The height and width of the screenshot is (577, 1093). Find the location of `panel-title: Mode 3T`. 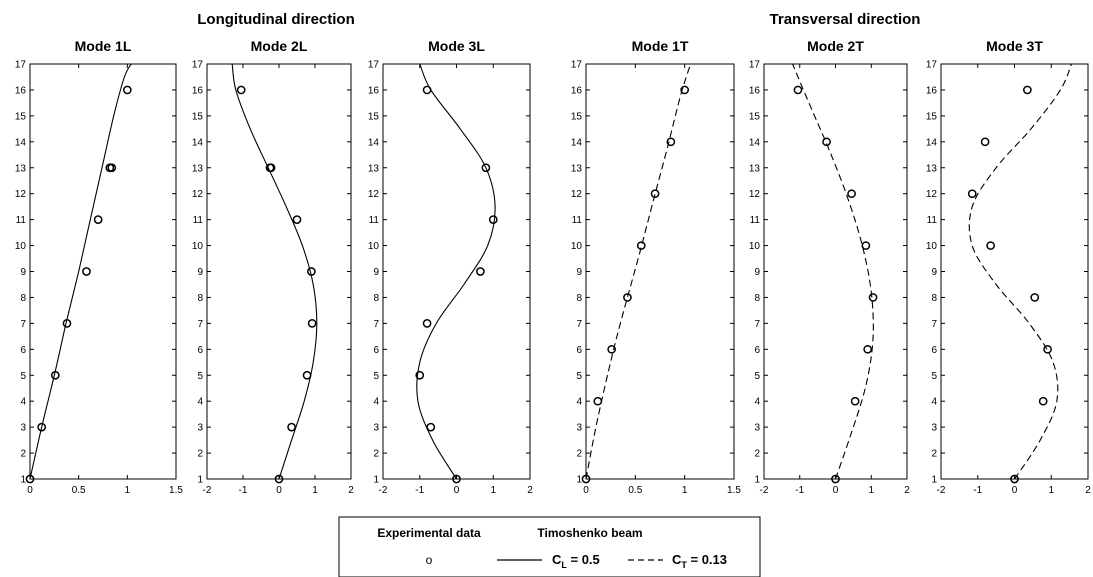

panel-title: Mode 3T is located at coordinates (1014, 46).